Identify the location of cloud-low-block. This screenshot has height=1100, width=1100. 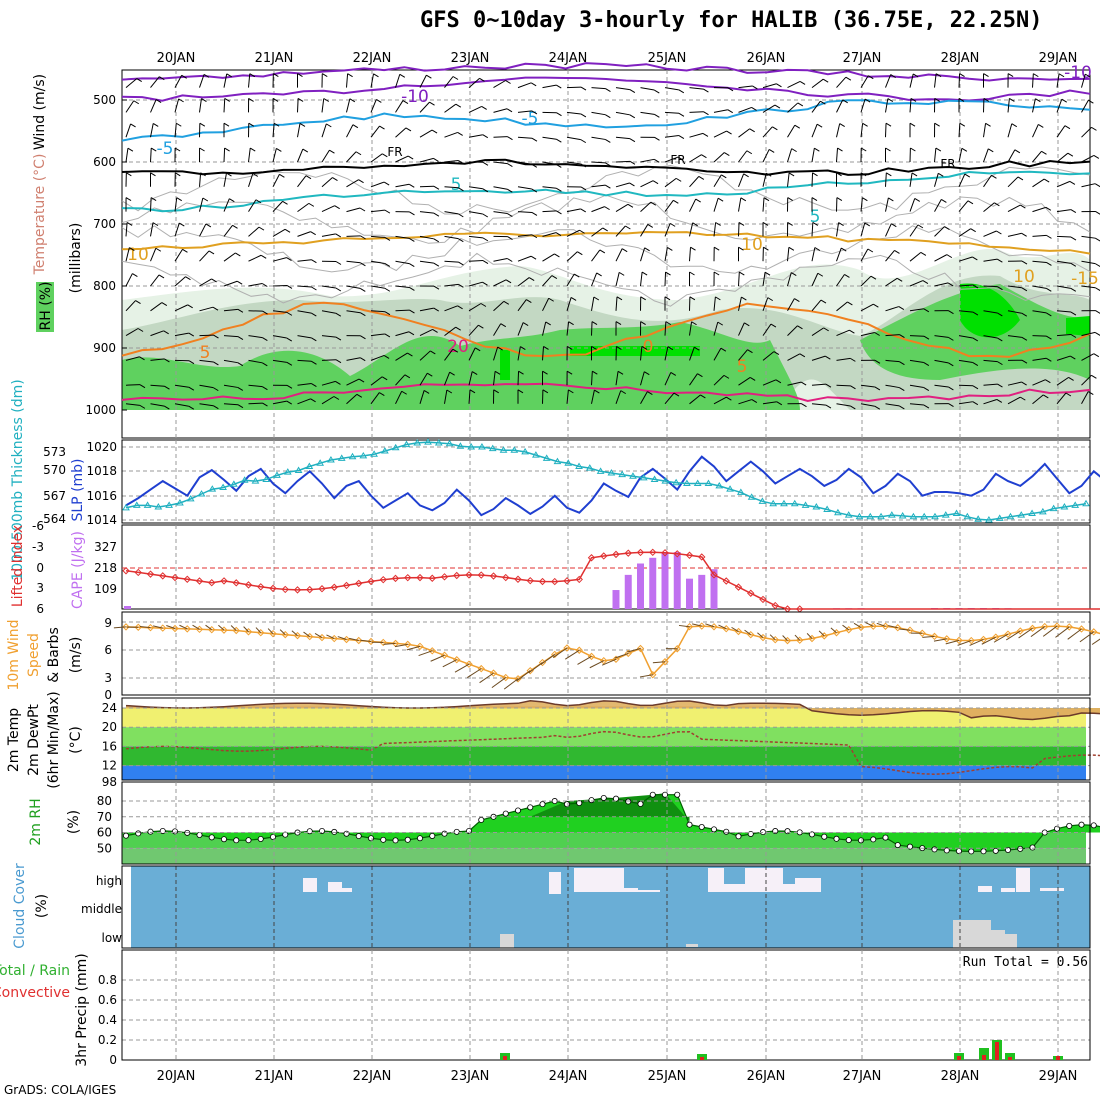
(998, 939).